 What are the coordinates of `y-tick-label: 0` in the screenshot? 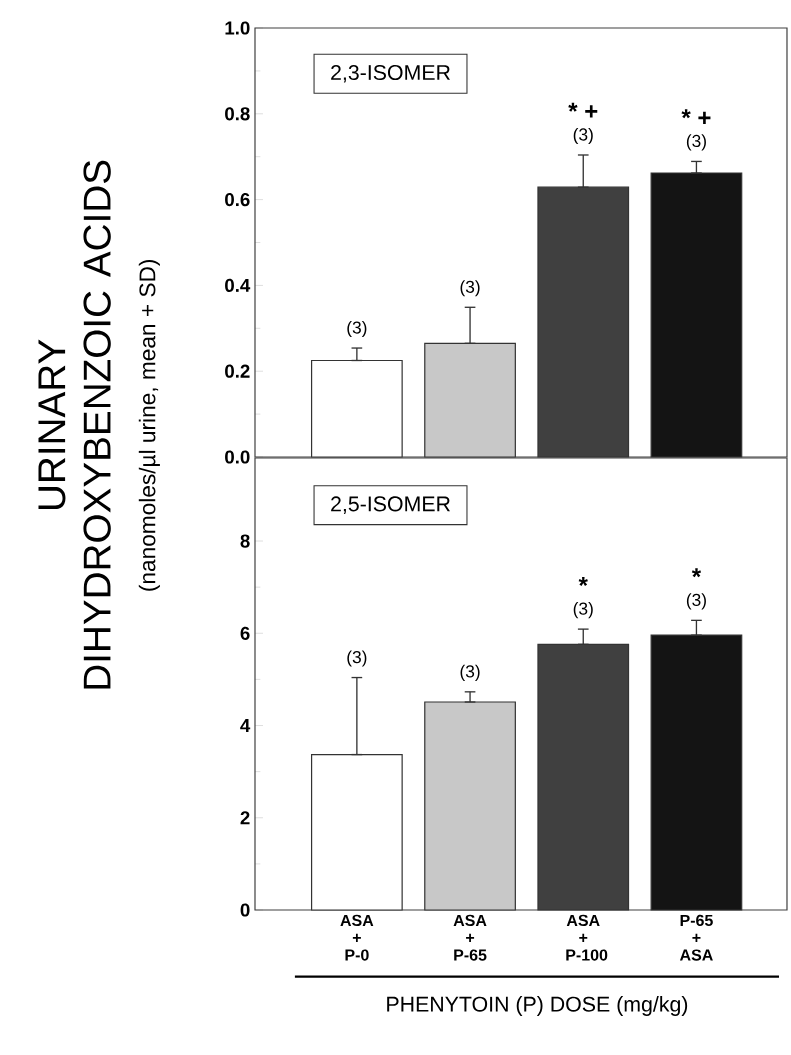 It's located at (245, 910).